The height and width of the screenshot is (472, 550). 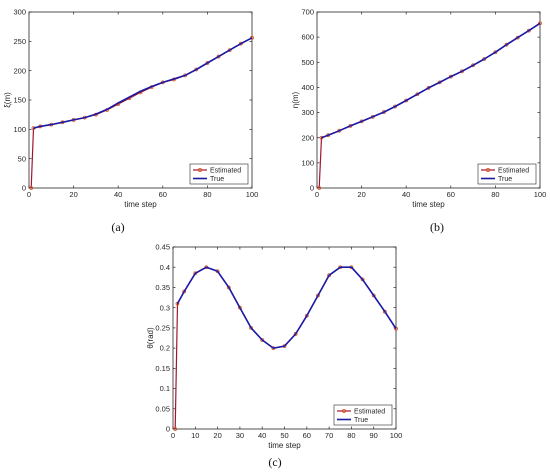 I want to click on chart-a-y-tick-label: 250, so click(x=19, y=41).